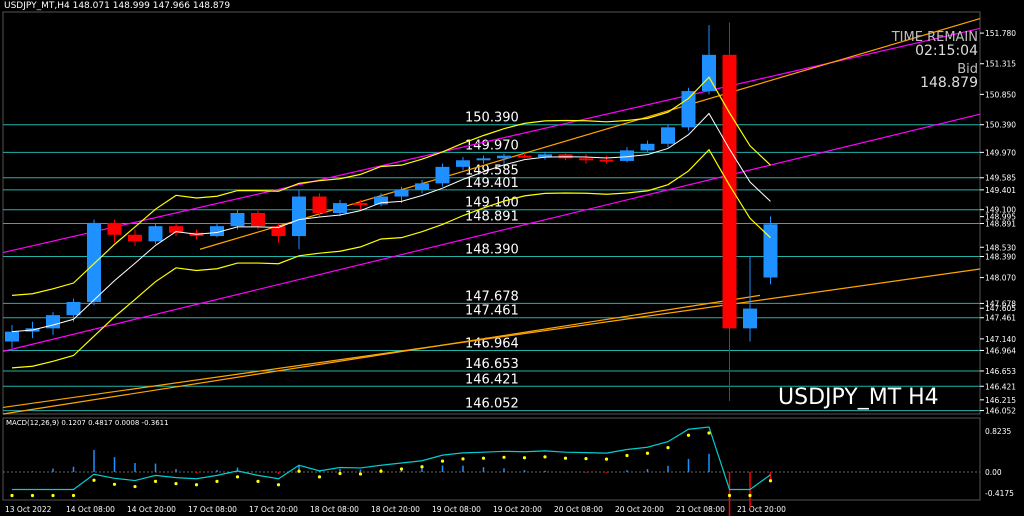 The width and height of the screenshot is (1024, 516). I want to click on level-label: 146.653, so click(492, 364).